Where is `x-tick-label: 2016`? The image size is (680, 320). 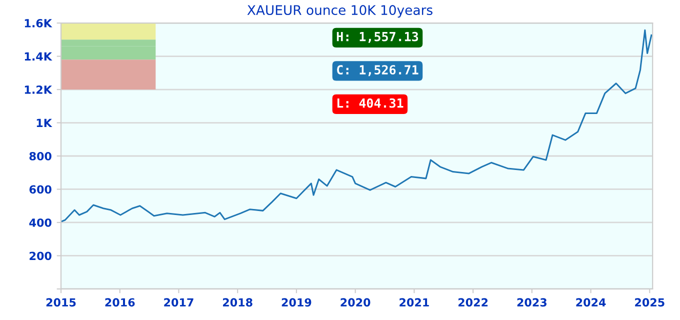
x-tick-label: 2016 is located at coordinates (120, 302).